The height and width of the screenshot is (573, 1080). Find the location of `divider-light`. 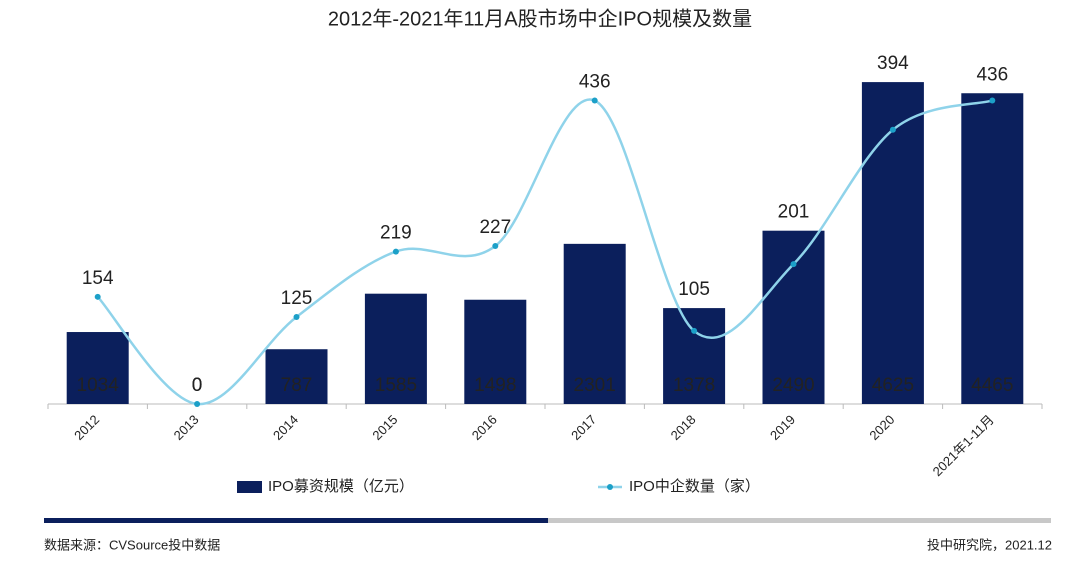

divider-light is located at coordinates (799, 520).